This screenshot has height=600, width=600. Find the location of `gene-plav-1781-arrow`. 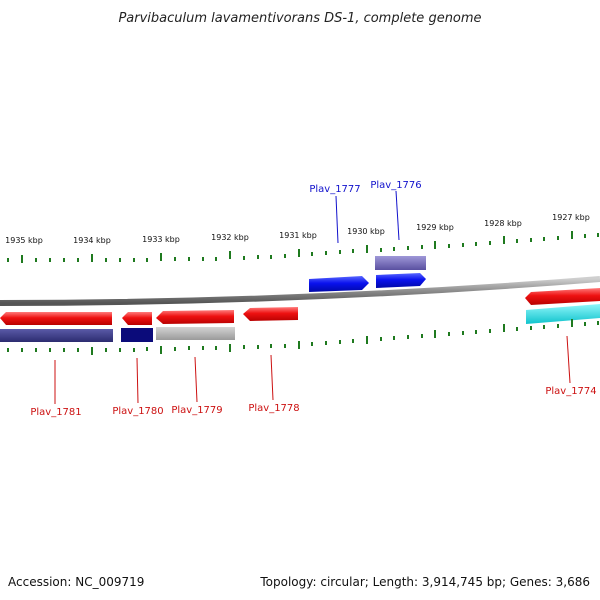

gene-plav-1781-arrow is located at coordinates (56, 318).